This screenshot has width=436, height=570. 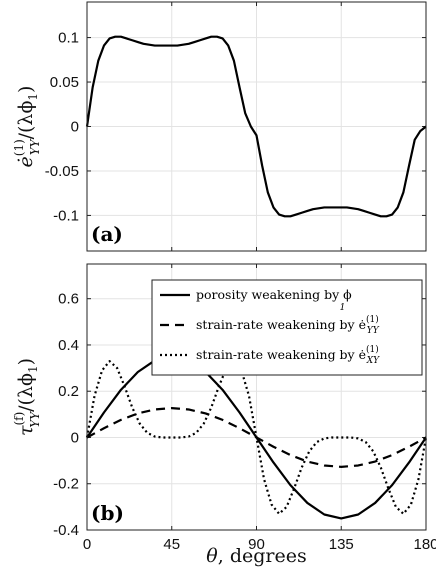 I want to click on y-axis-label: ė(1) YY/(λϕ1), so click(x=27, y=127).